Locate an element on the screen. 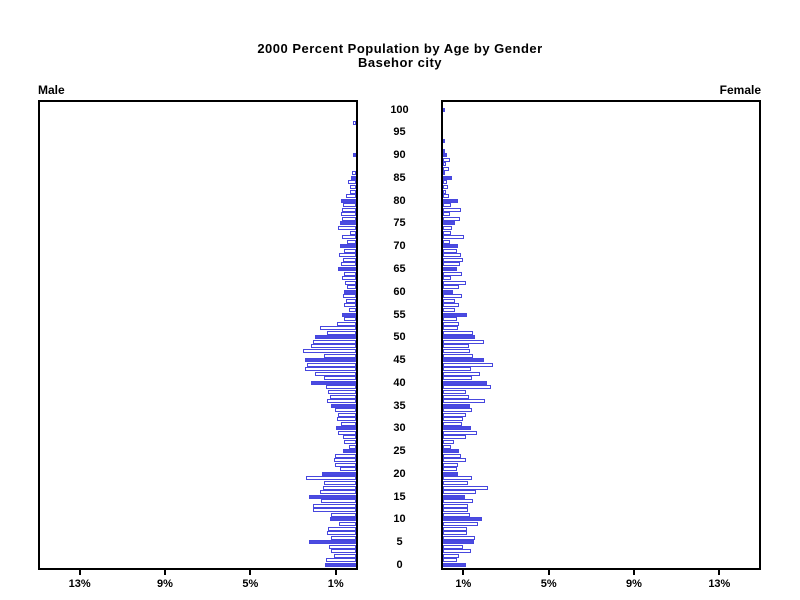 The width and height of the screenshot is (800, 600). male-axis-label: Male is located at coordinates (51, 90).